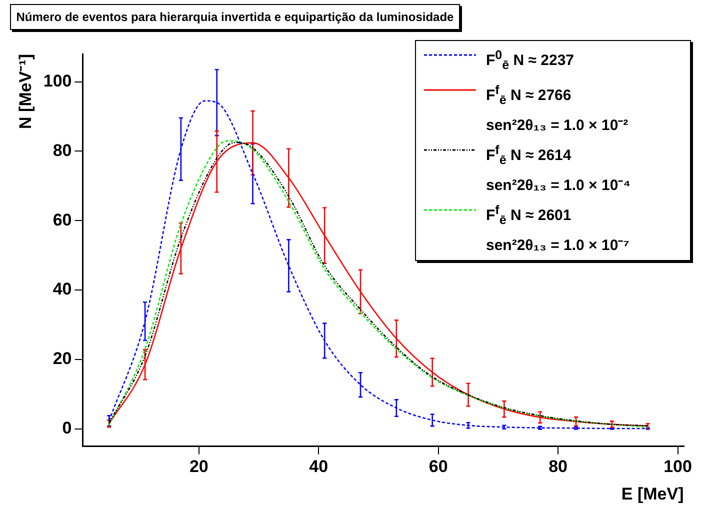 The image size is (703, 517). Describe the element at coordinates (62, 220) in the screenshot. I see `y-tick-label: 60` at that location.